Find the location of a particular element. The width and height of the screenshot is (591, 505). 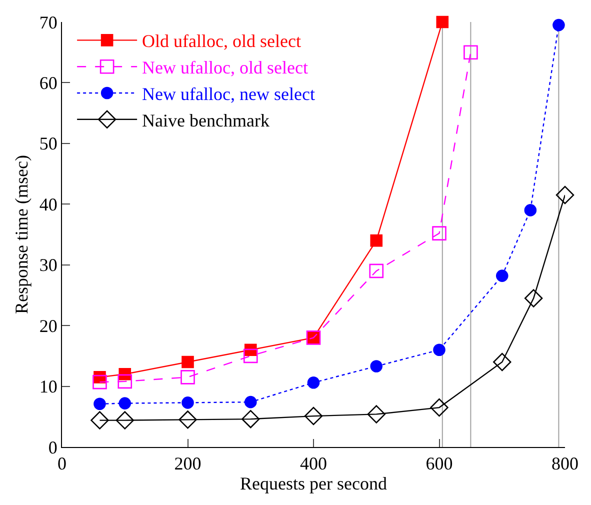

x-tick-label: 400 is located at coordinates (313, 464).